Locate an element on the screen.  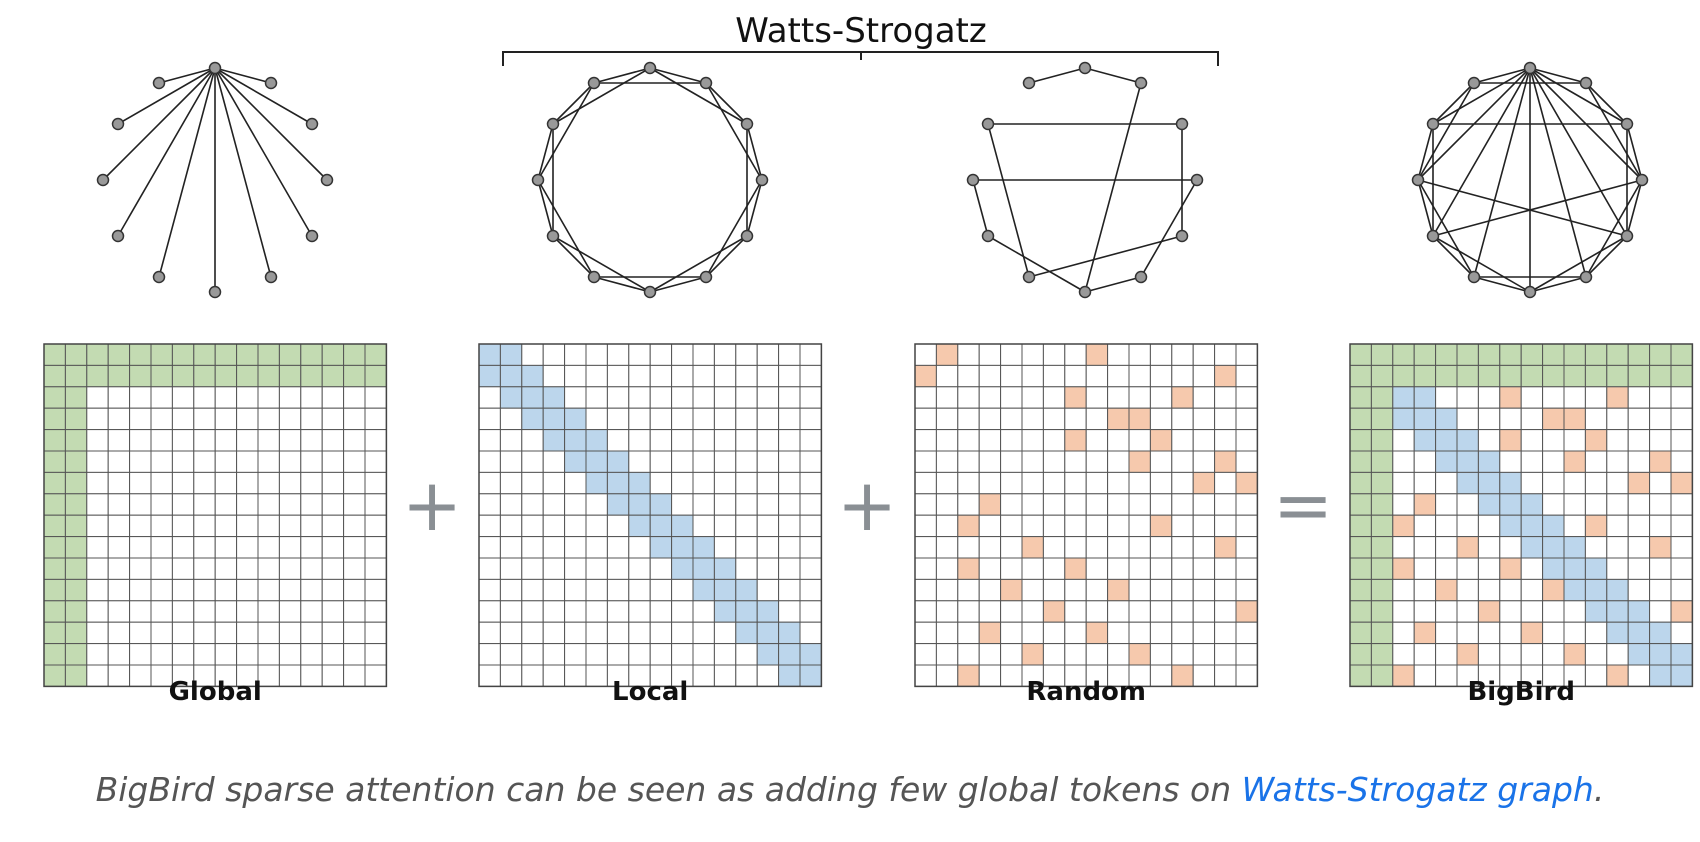
panel-label-random: Random is located at coordinates (1086, 692).